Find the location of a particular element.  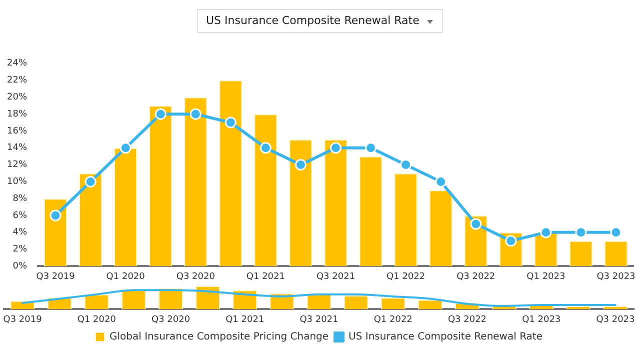

legend-label: Global Insurance Composite Pricing Change is located at coordinates (219, 337).